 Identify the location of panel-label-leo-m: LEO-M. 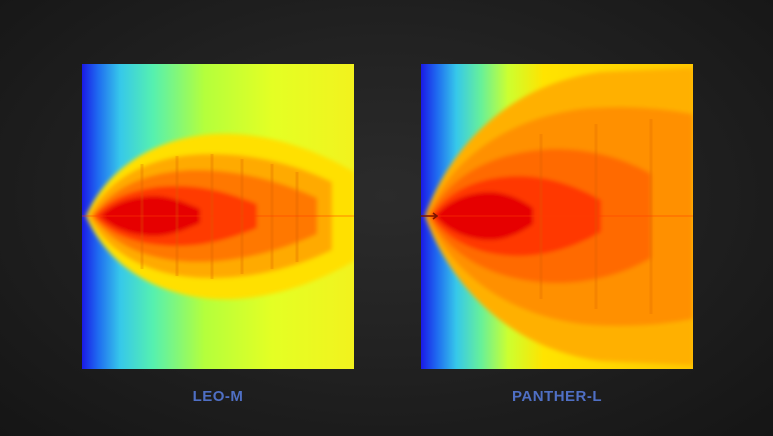
(218, 396).